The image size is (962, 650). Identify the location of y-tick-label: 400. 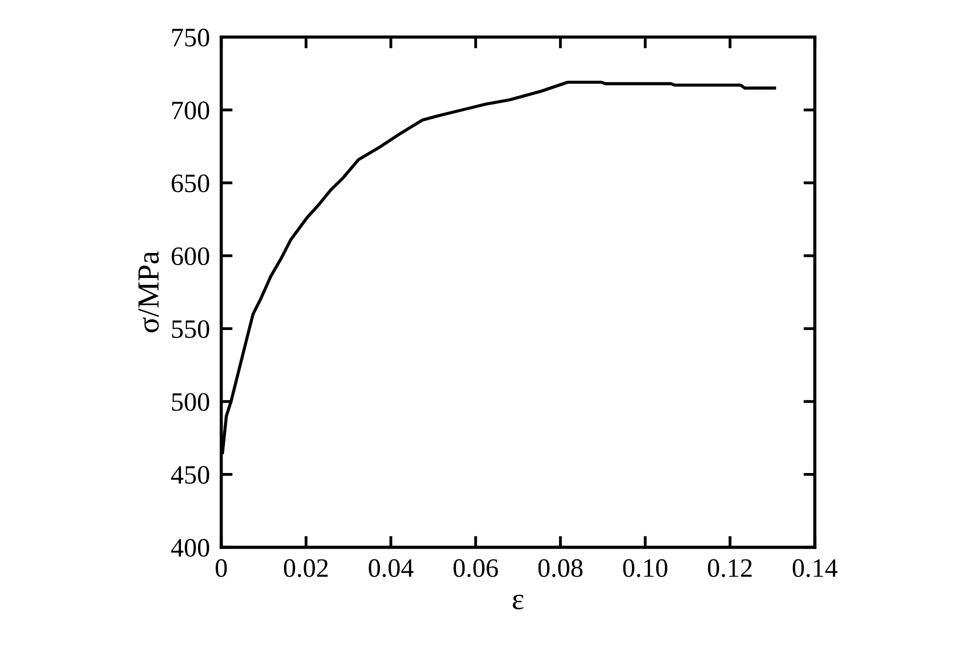
(190, 547).